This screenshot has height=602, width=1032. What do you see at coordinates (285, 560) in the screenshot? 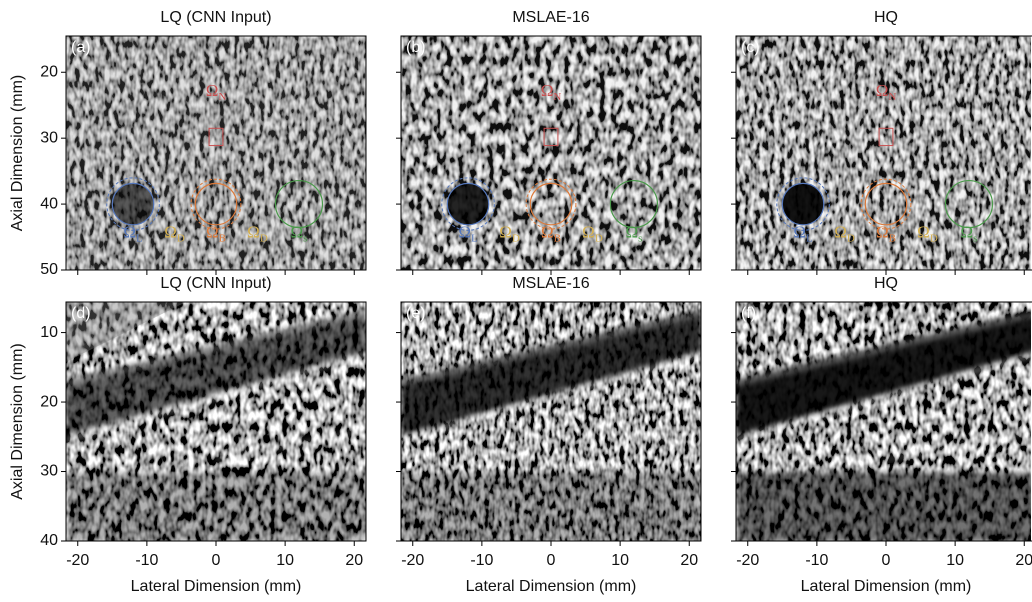
I see `x-tick-label: 10` at bounding box center [285, 560].